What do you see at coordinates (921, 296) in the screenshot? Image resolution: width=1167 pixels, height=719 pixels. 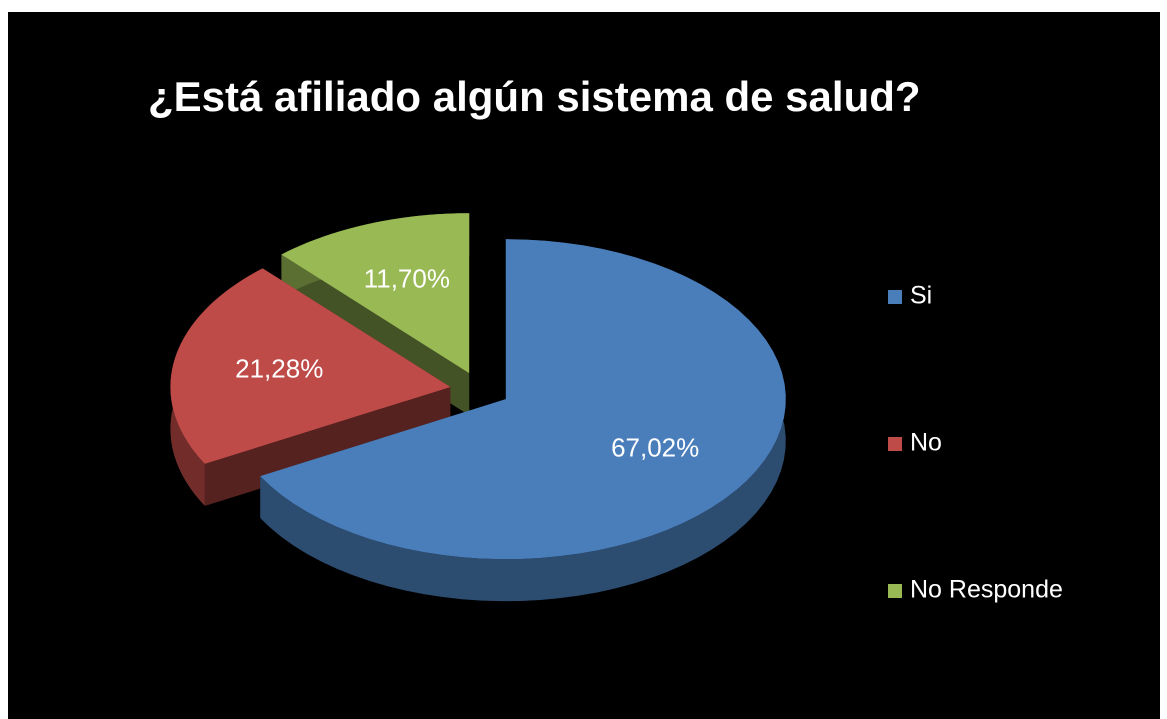 I see `legend-label: Si` at bounding box center [921, 296].